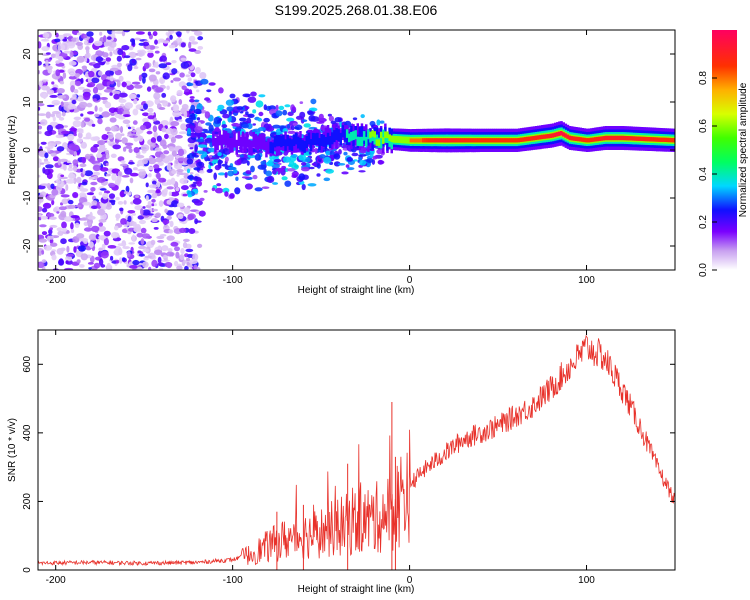  What do you see at coordinates (27, 150) in the screenshot?
I see `y-tick-label: 0` at bounding box center [27, 150].